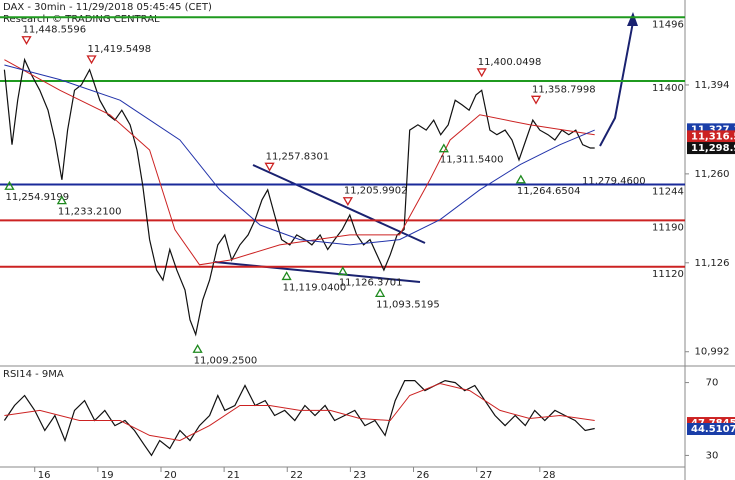 This screenshot has height=480, width=735. What do you see at coordinates (614, 181) in the screenshot?
I see `note: 11,279.4600` at bounding box center [614, 181].